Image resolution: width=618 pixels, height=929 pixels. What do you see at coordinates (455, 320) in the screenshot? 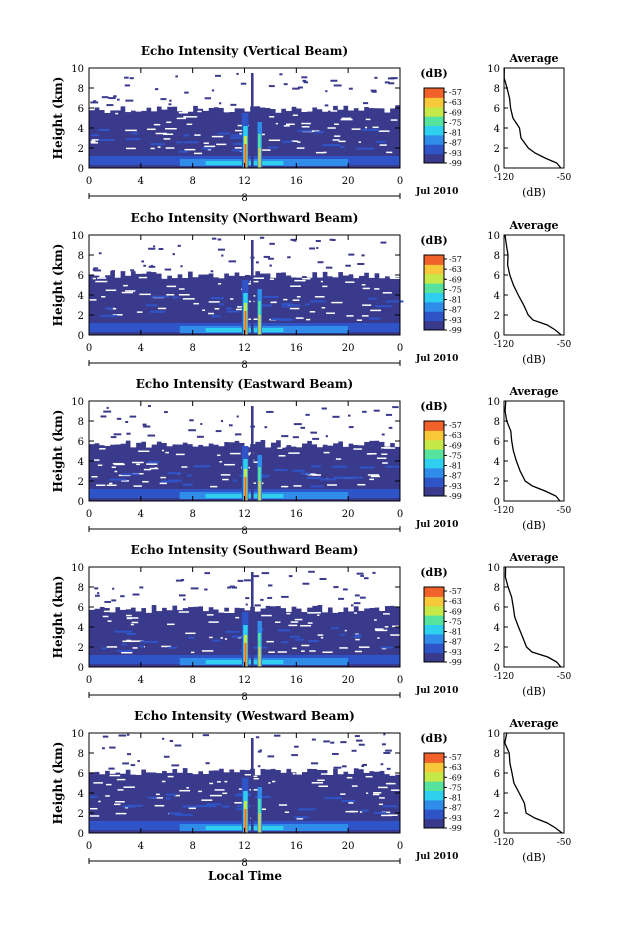
I see `colorbar-tick-label: -93` at bounding box center [455, 320].